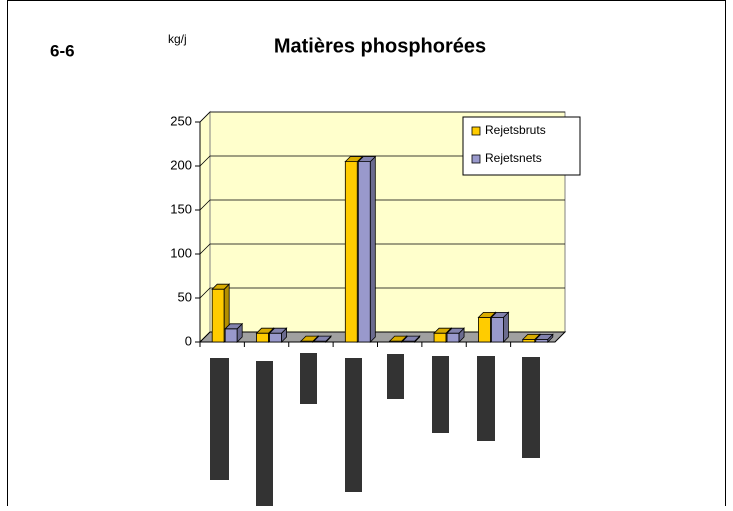 Image resolution: width=733 pixels, height=511 pixels. Describe the element at coordinates (181, 208) in the screenshot. I see `y-tick-label: 150` at that location.